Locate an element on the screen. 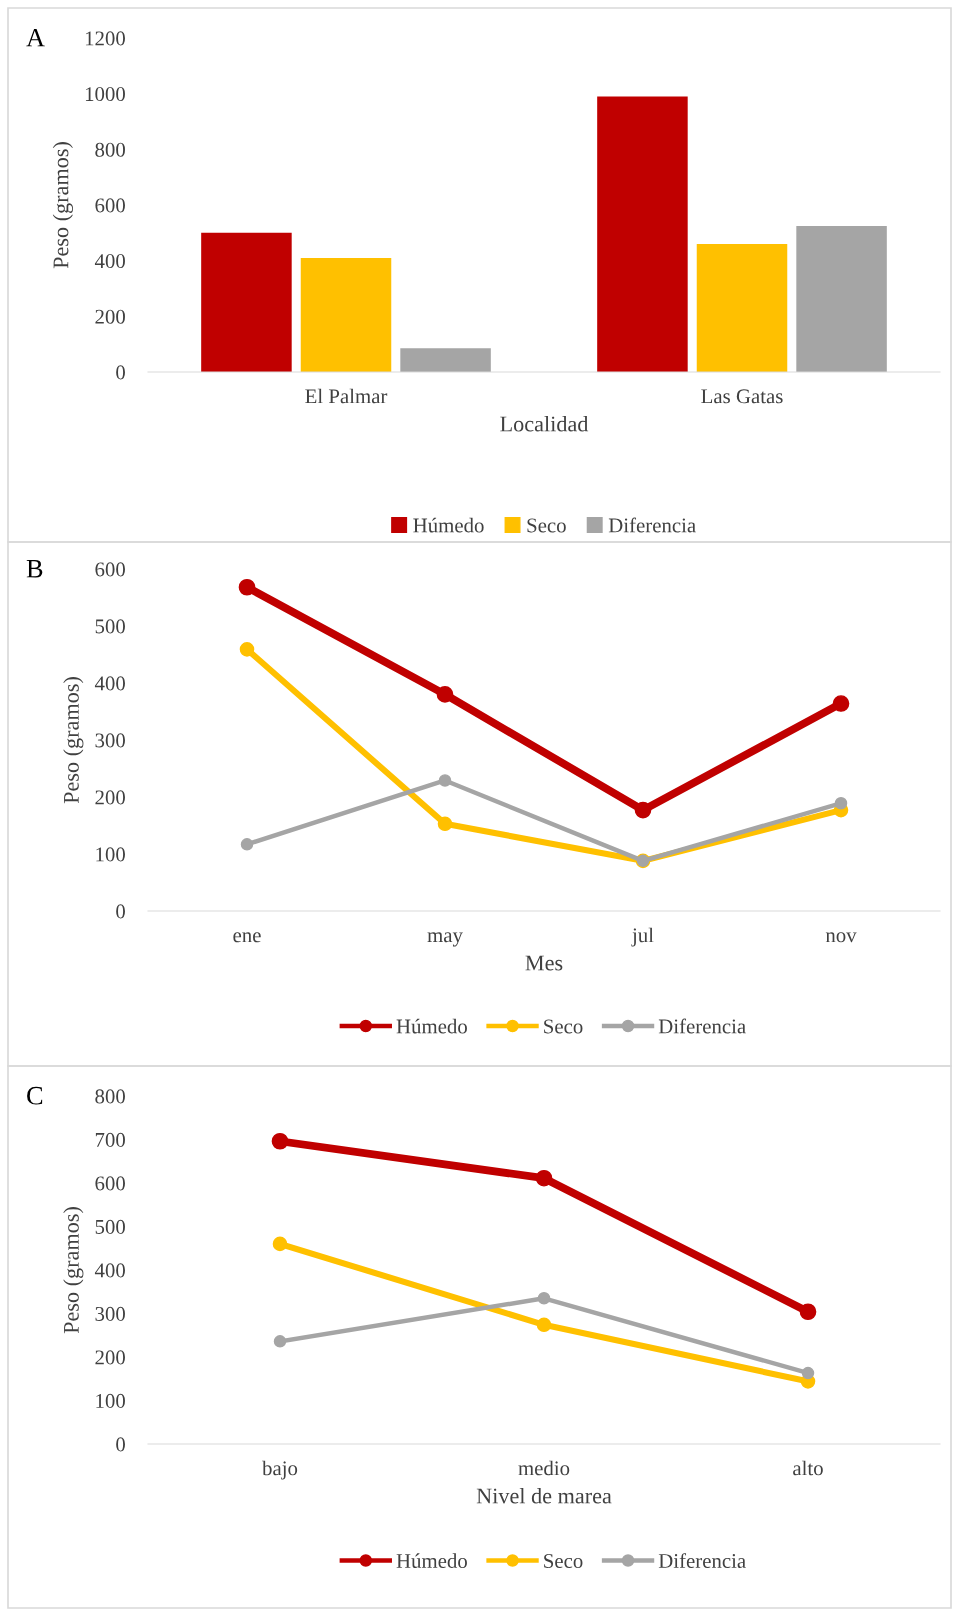  x-tick-label: El Palmar is located at coordinates (346, 396).